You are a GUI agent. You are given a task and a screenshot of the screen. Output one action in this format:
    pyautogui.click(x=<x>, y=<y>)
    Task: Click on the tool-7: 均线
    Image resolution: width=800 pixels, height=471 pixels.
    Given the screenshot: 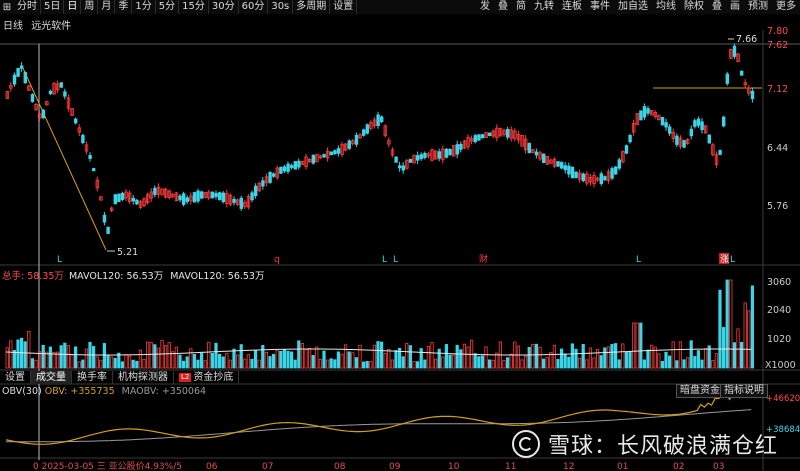 What is the action you would take?
    pyautogui.click(x=666, y=6)
    